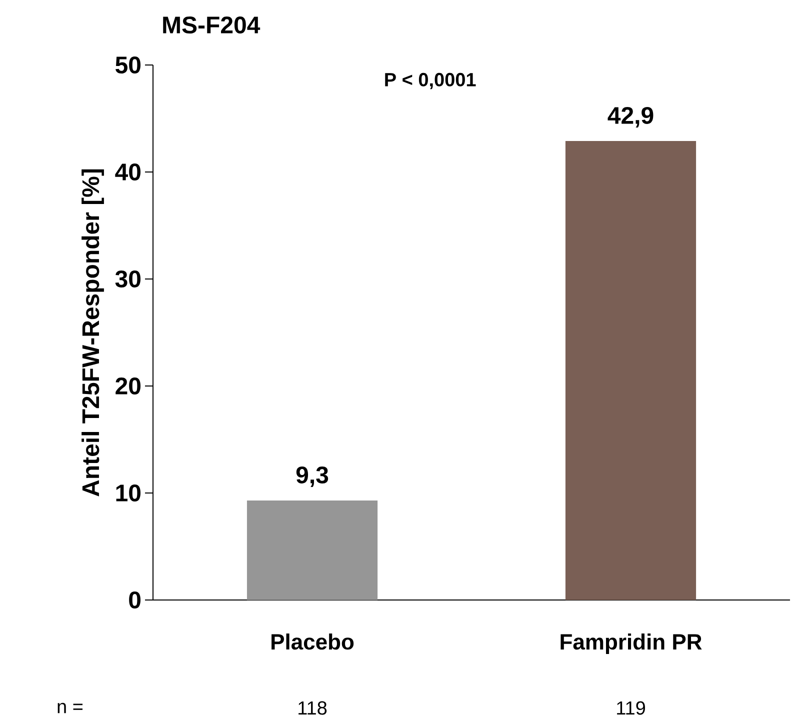  I want to click on y-tick-label: 40, so click(127, 171).